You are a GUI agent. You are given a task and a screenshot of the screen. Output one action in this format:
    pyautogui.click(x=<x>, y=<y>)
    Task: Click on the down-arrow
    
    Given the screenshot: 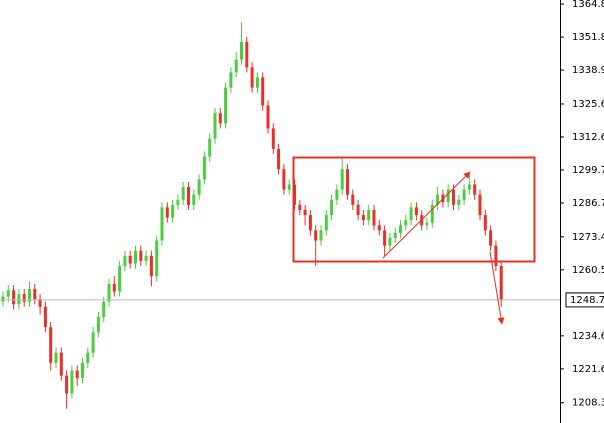 What is the action you would take?
    pyautogui.click(x=497, y=288)
    